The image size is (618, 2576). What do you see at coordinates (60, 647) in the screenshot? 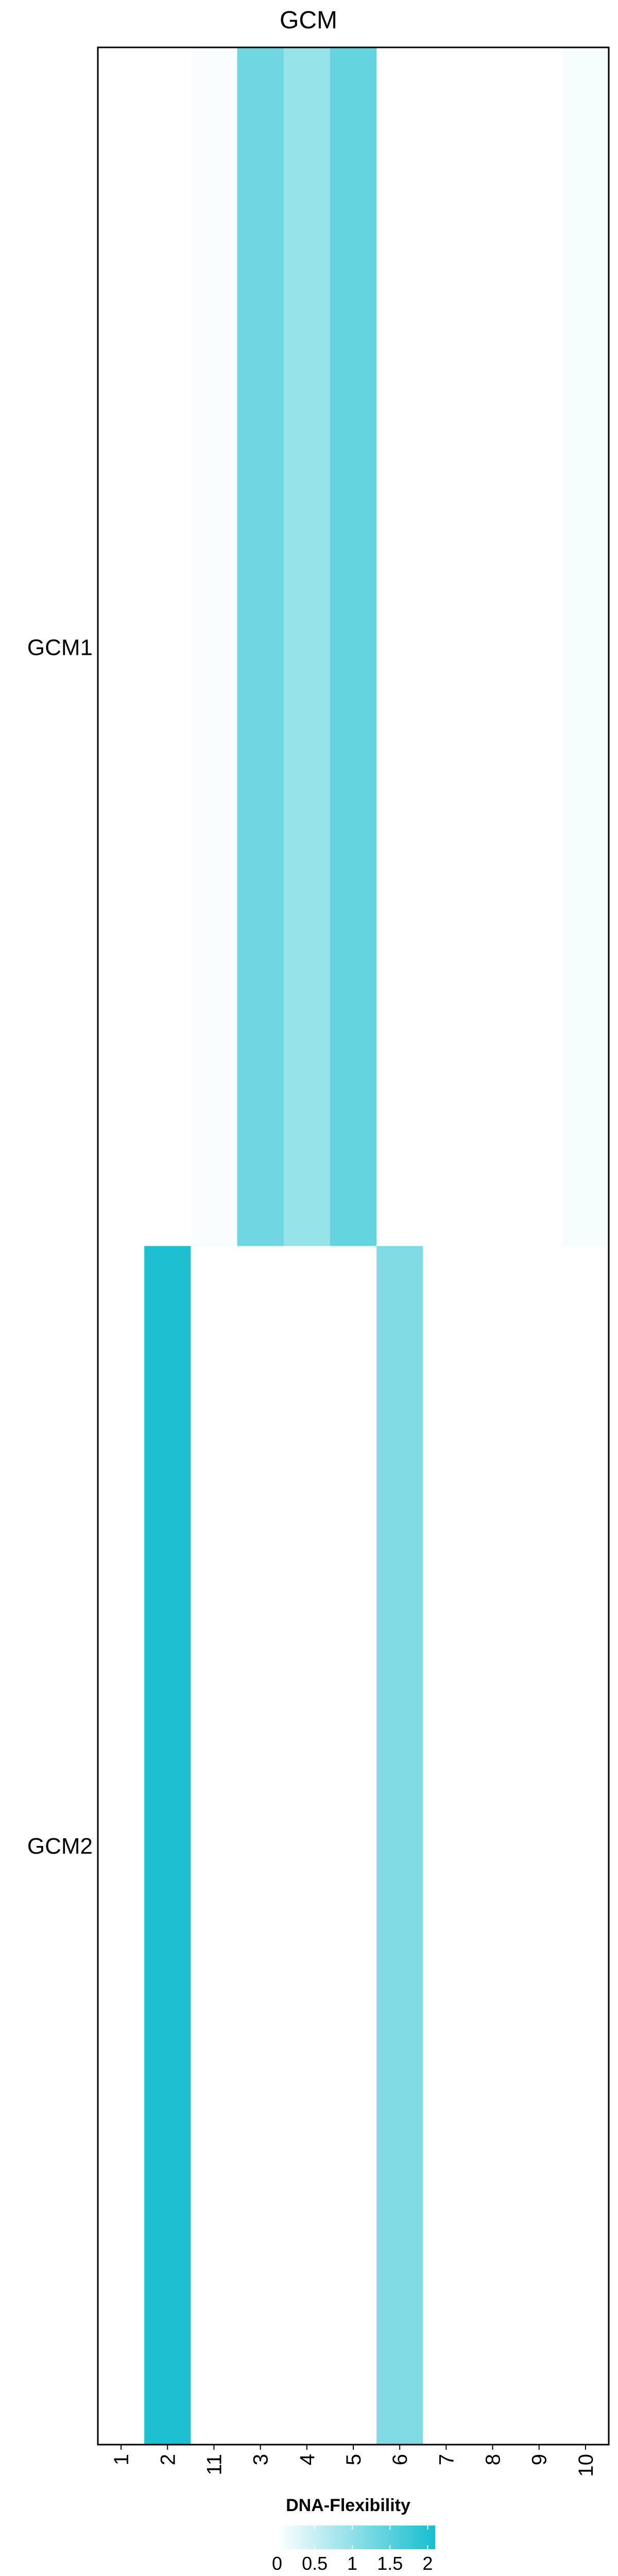
I see `row-label: GCM1` at bounding box center [60, 647].